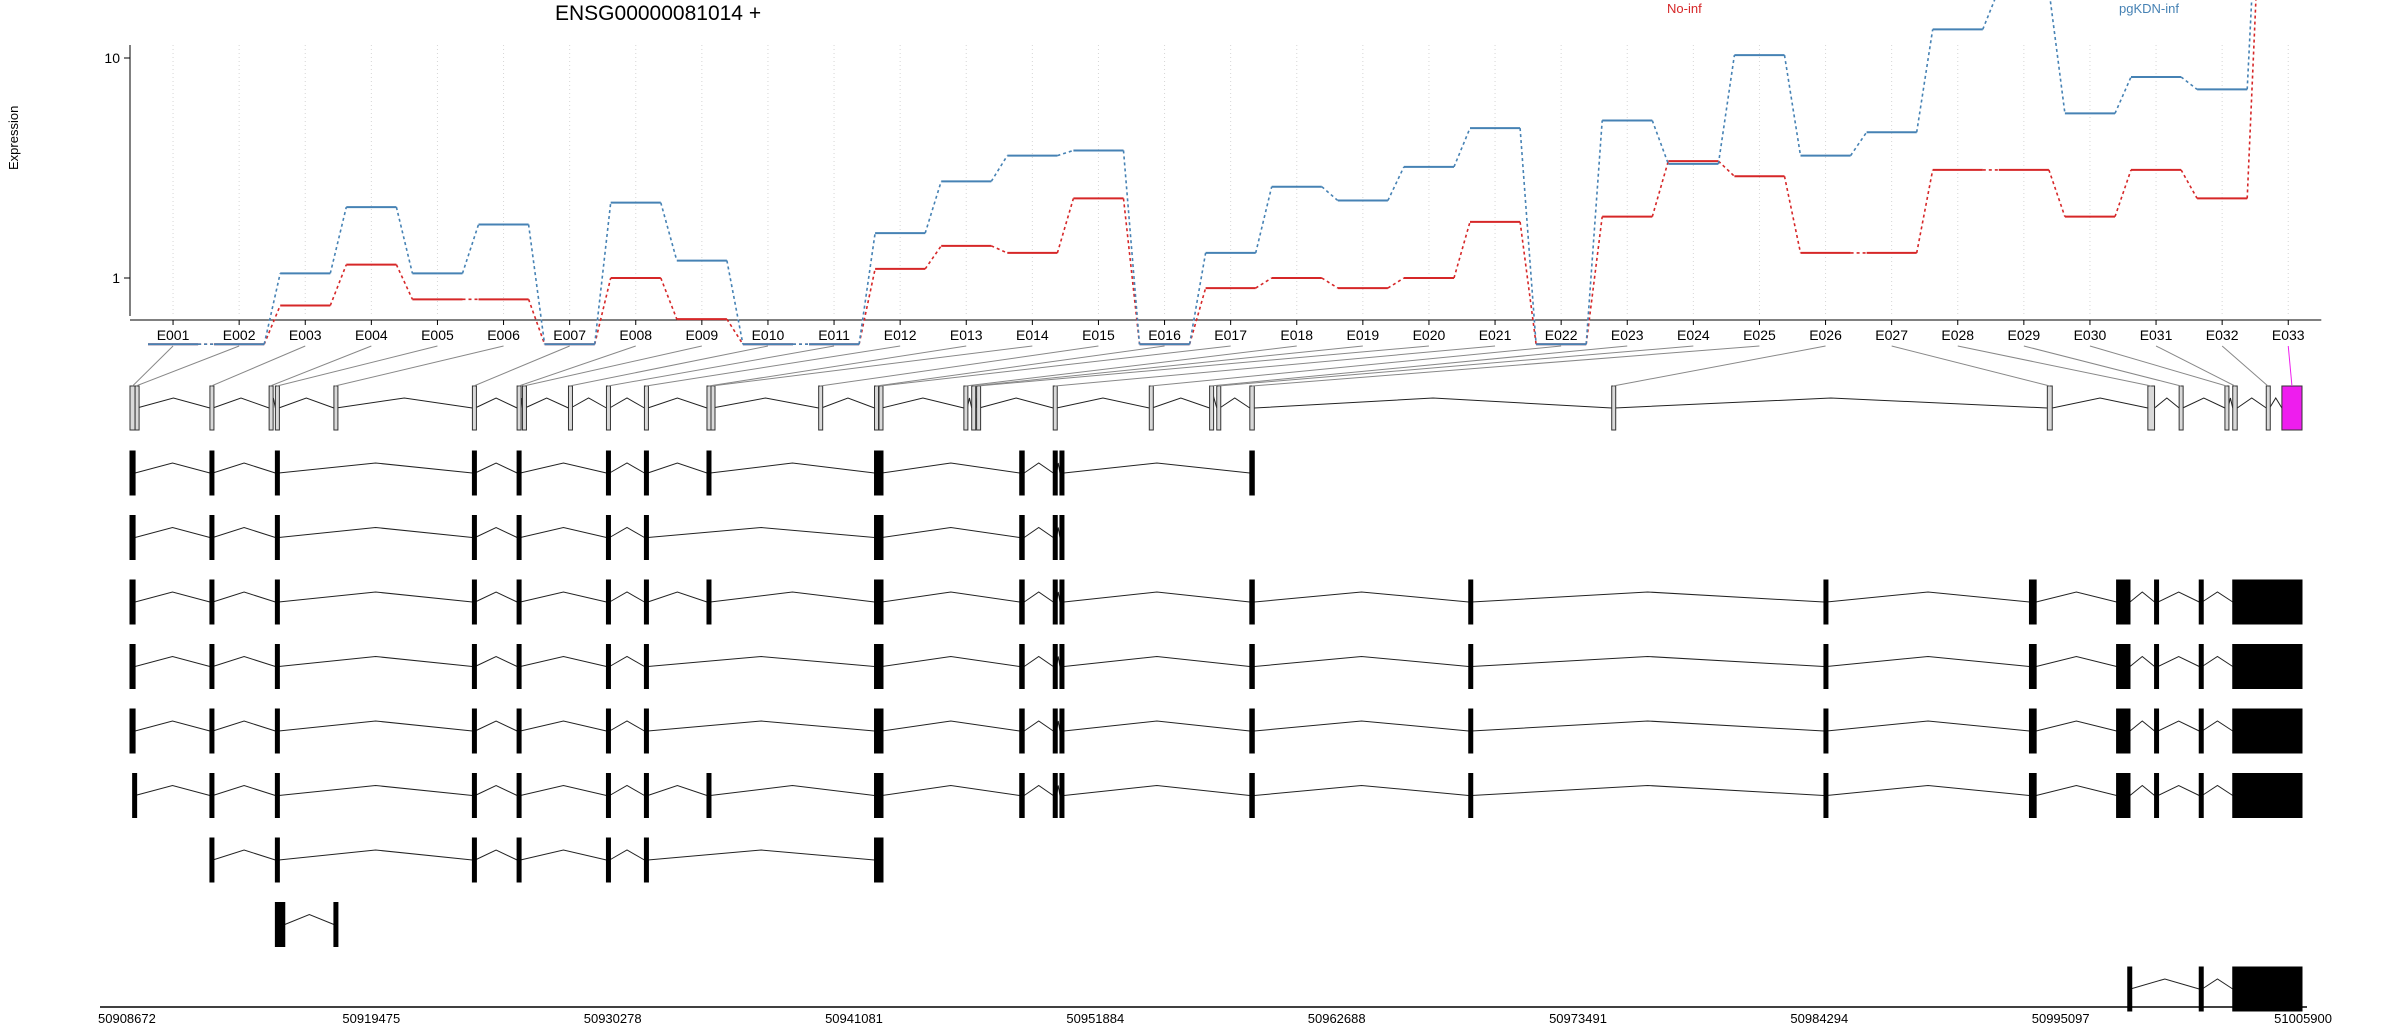 This screenshot has width=2400, height=1035. I want to click on genomic-tick-label: 50919475, so click(371, 1018).